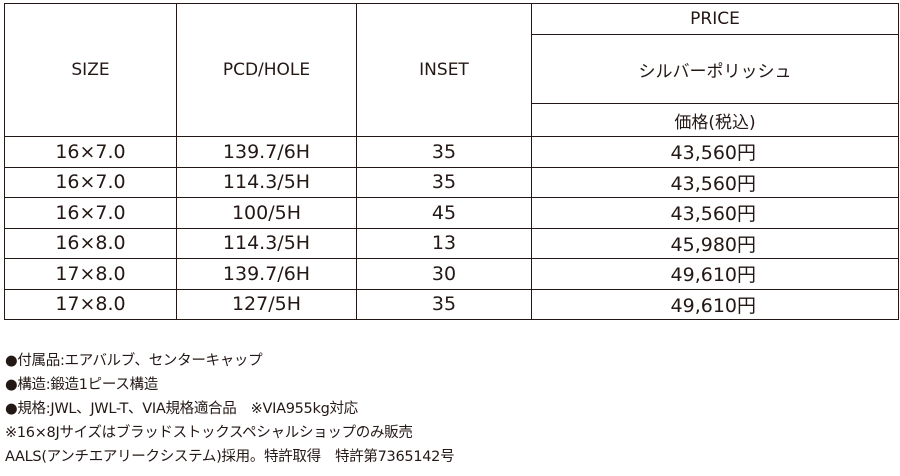 This screenshot has height=476, width=900. What do you see at coordinates (266, 70) in the screenshot?
I see `header-pcd-hole: PCD/HOLE` at bounding box center [266, 70].